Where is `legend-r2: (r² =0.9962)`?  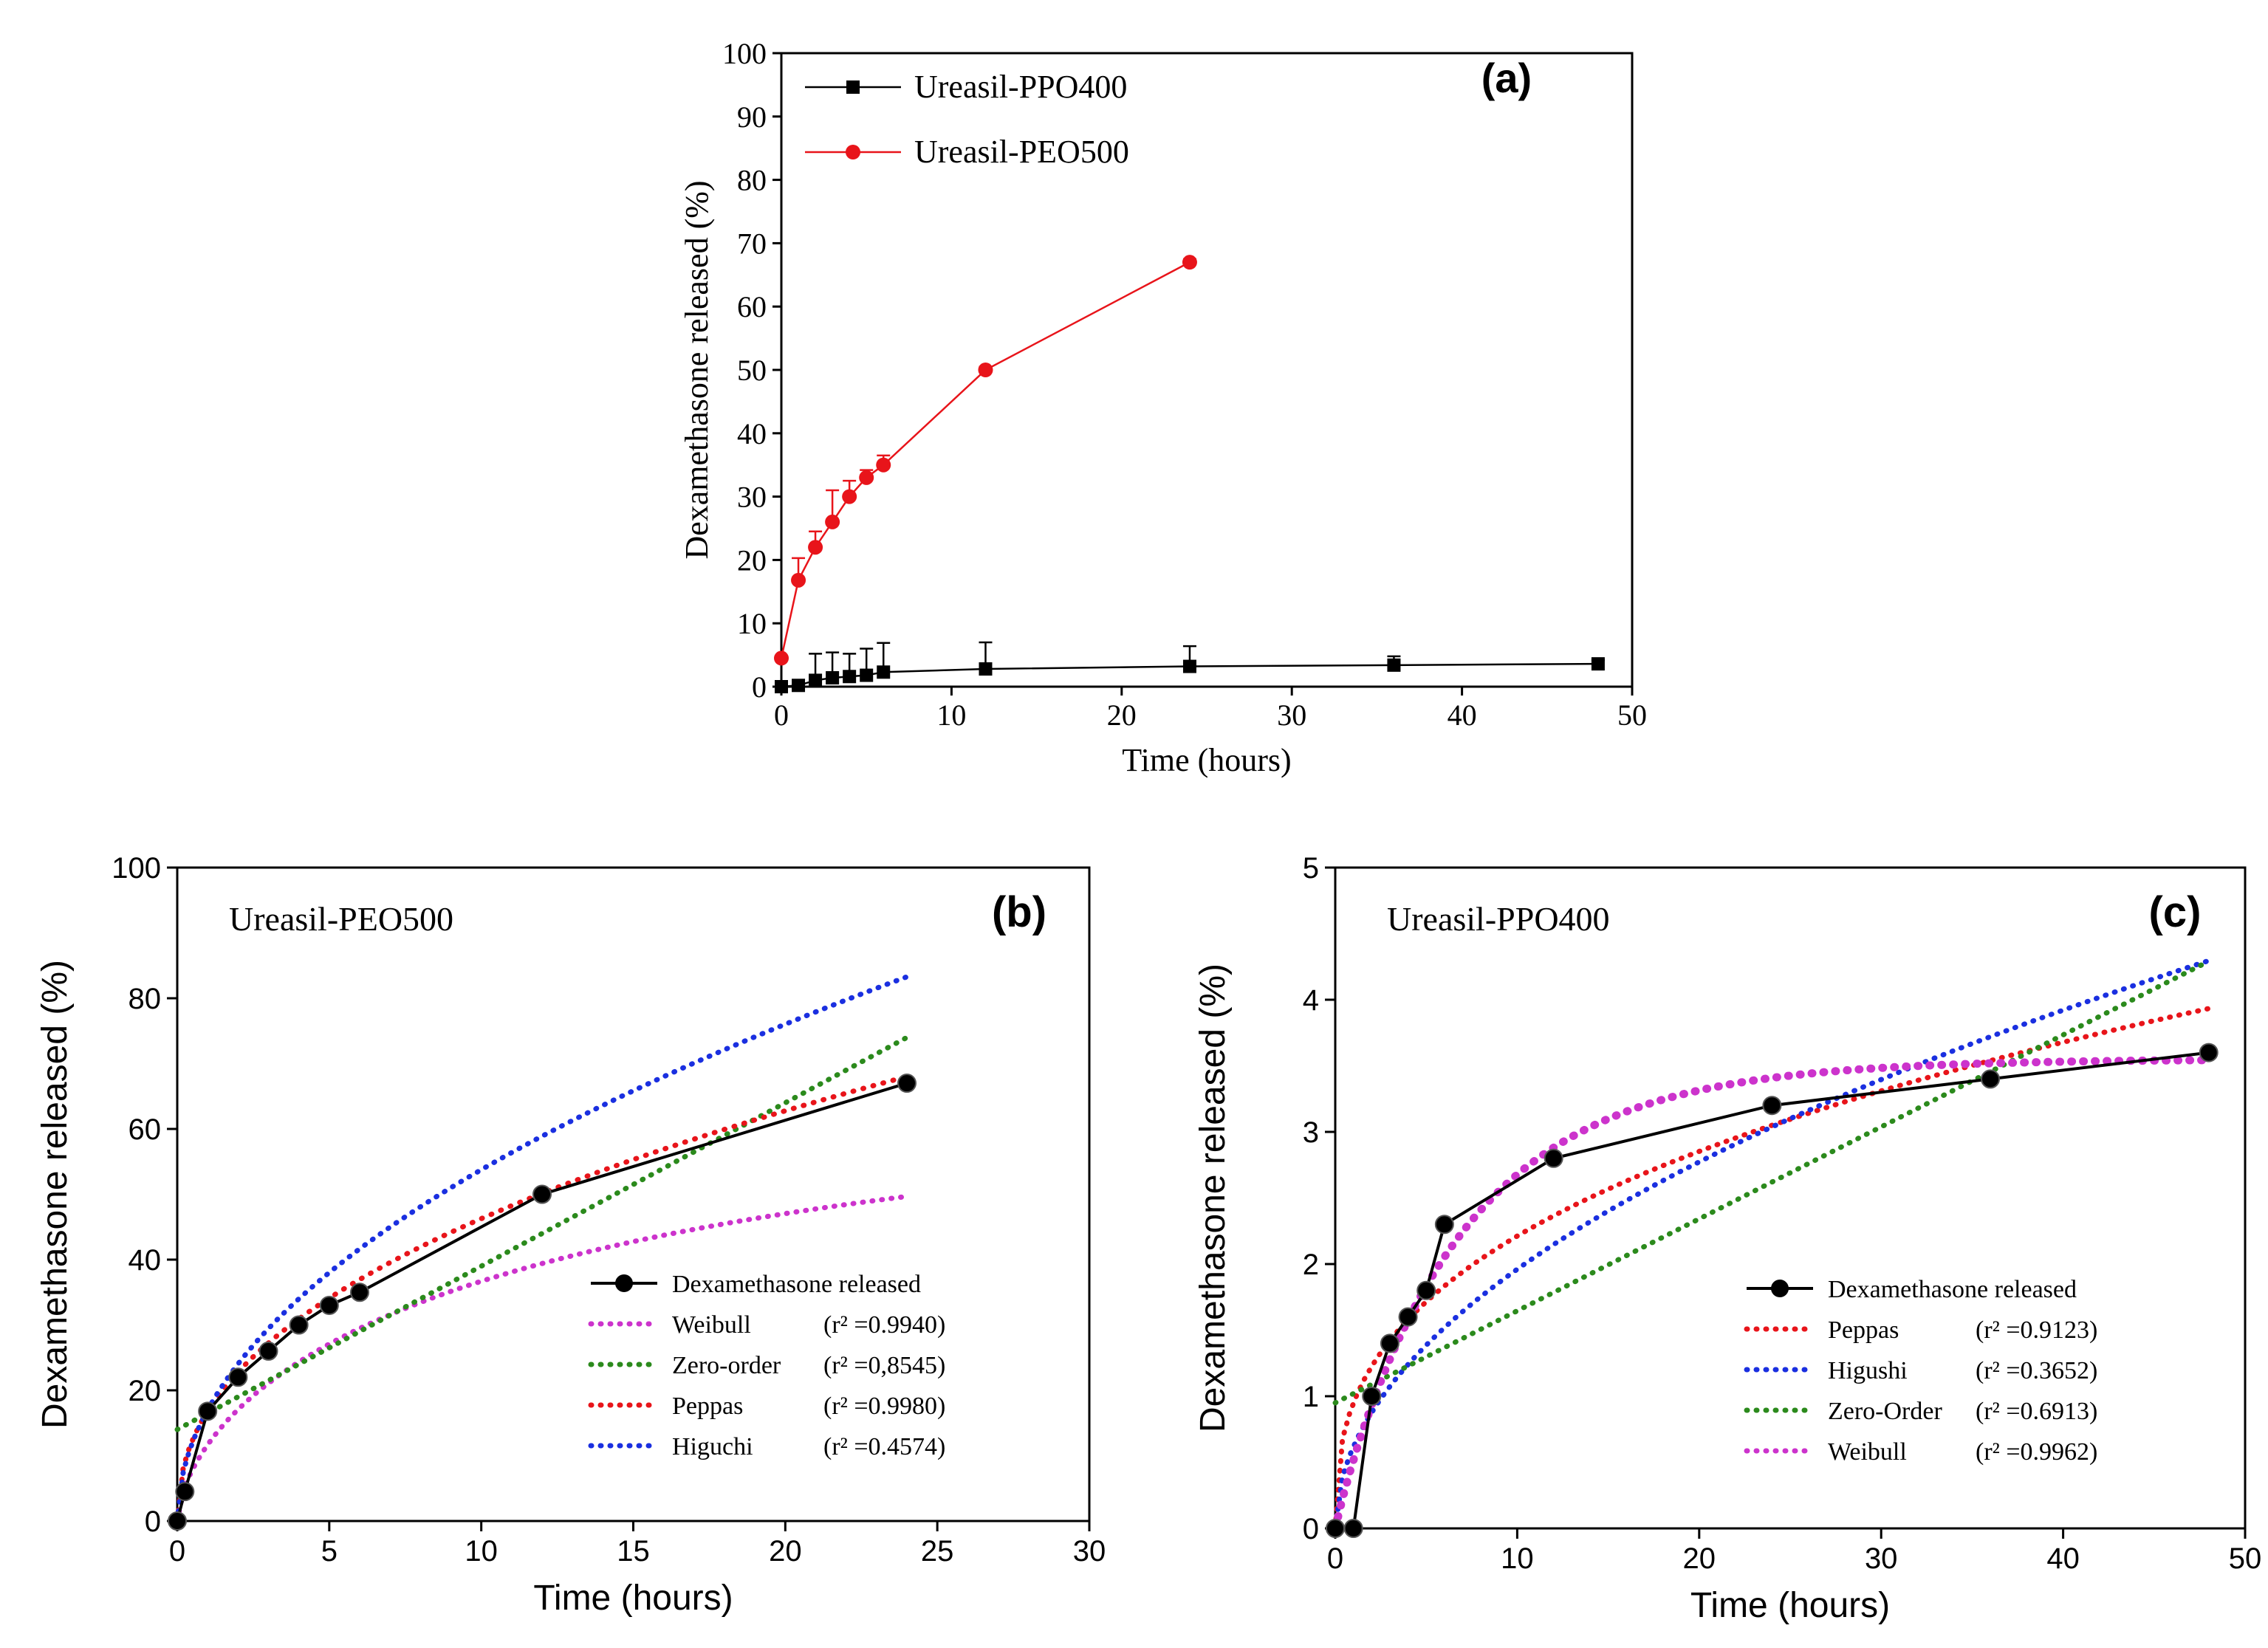
legend-r2: (r² =0.9962) is located at coordinates (2037, 1452).